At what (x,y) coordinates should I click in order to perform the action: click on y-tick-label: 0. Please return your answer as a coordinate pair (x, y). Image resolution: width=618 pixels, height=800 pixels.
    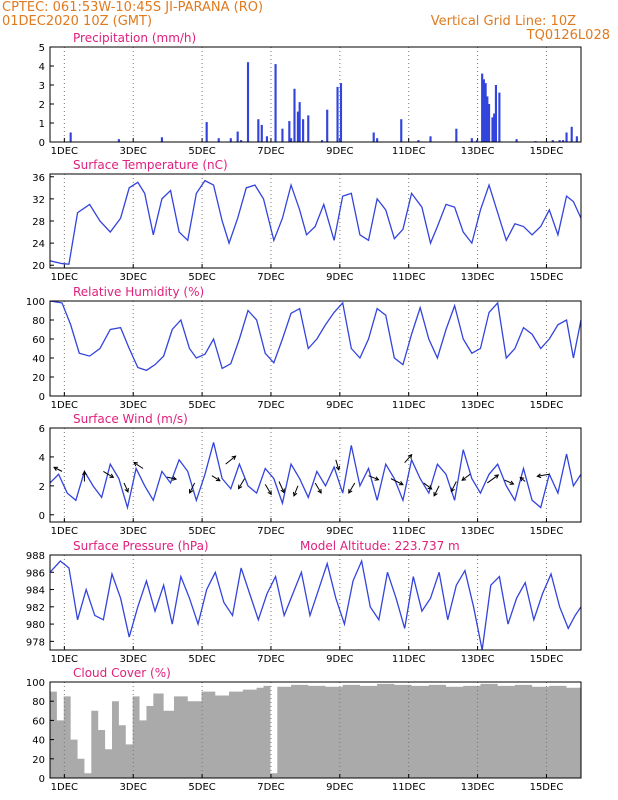
    Looking at the image, I should click on (42, 779).